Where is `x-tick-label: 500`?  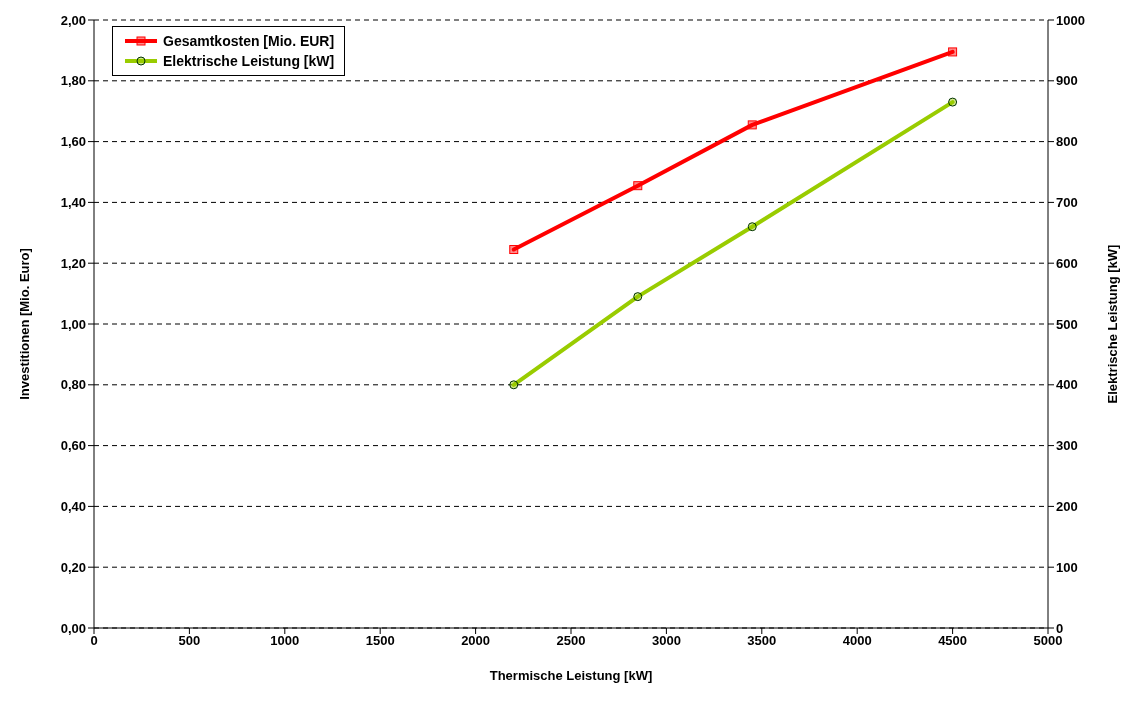 x-tick-label: 500 is located at coordinates (189, 641).